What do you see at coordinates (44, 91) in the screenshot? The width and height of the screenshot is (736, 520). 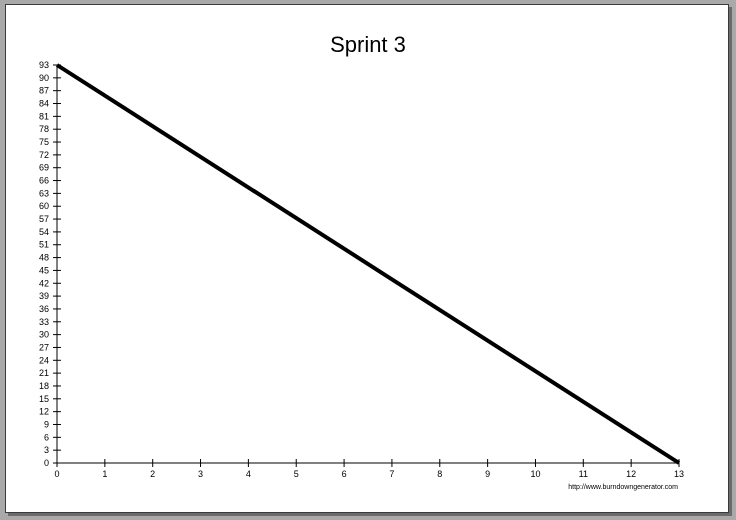 I see `y-tick-label: 87` at bounding box center [44, 91].